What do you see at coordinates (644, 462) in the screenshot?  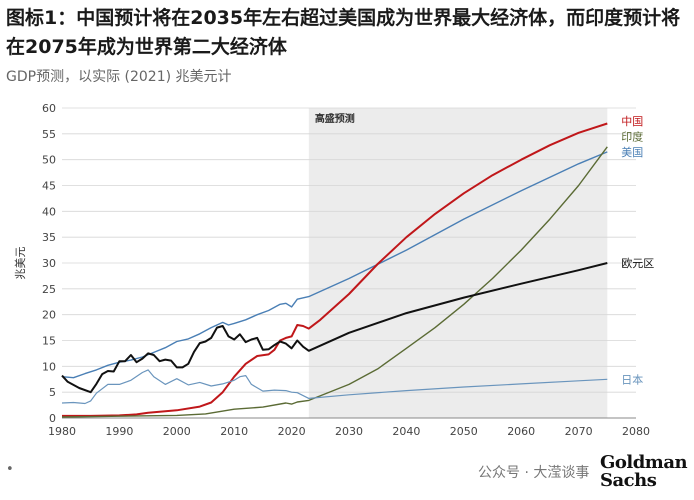 I see `logo-line-1: Goldman` at bounding box center [644, 462].